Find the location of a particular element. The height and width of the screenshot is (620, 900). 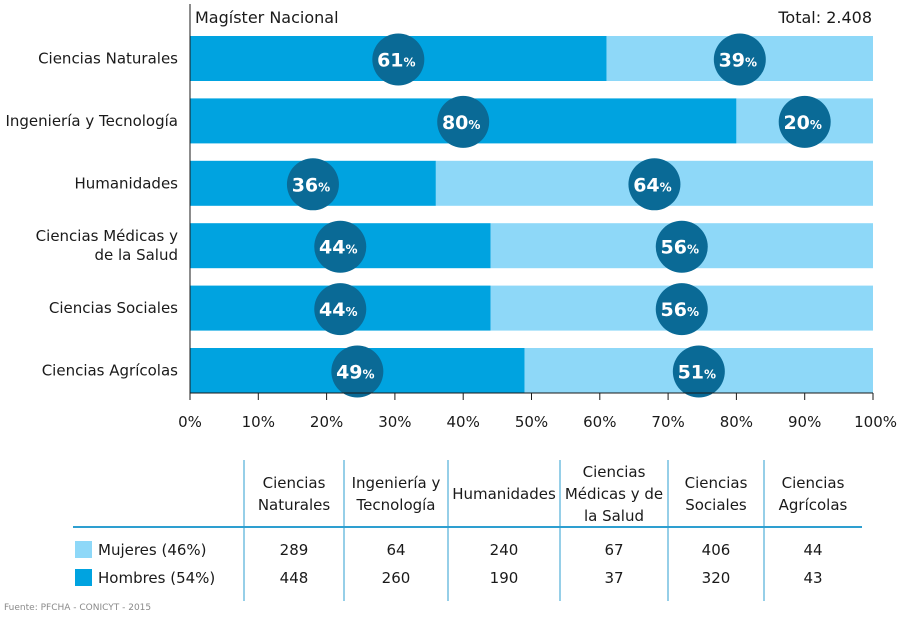

table-cell-0-3: 67 is located at coordinates (613, 550).